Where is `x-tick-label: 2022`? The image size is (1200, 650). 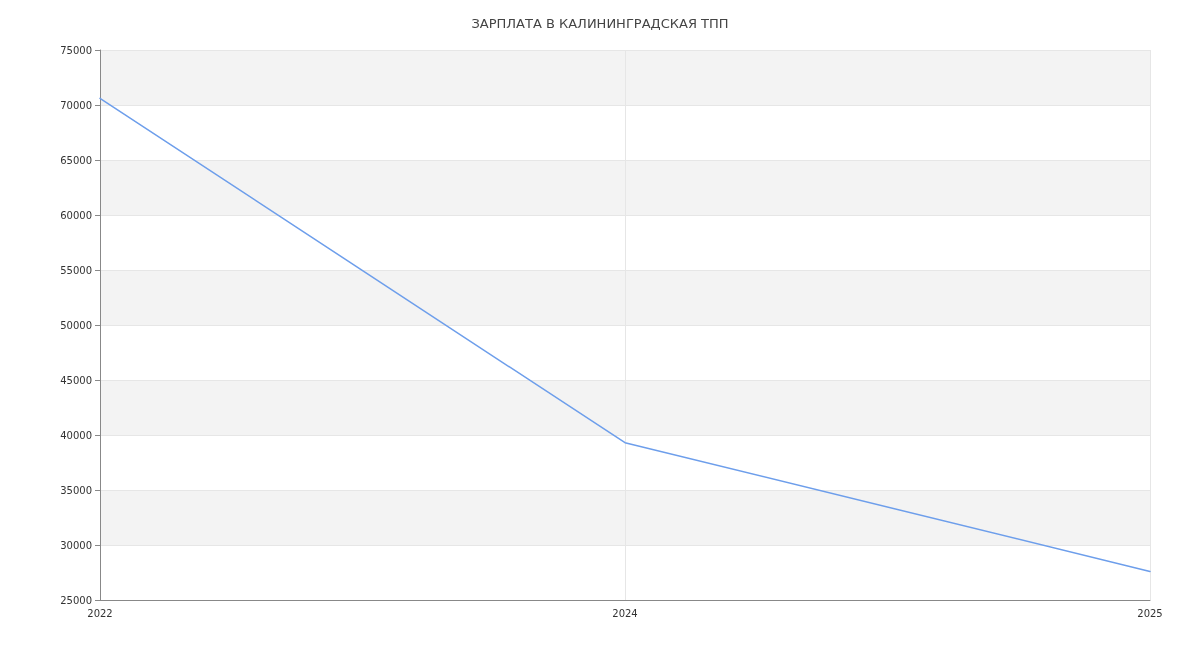
x-tick-label: 2022 is located at coordinates (100, 613).